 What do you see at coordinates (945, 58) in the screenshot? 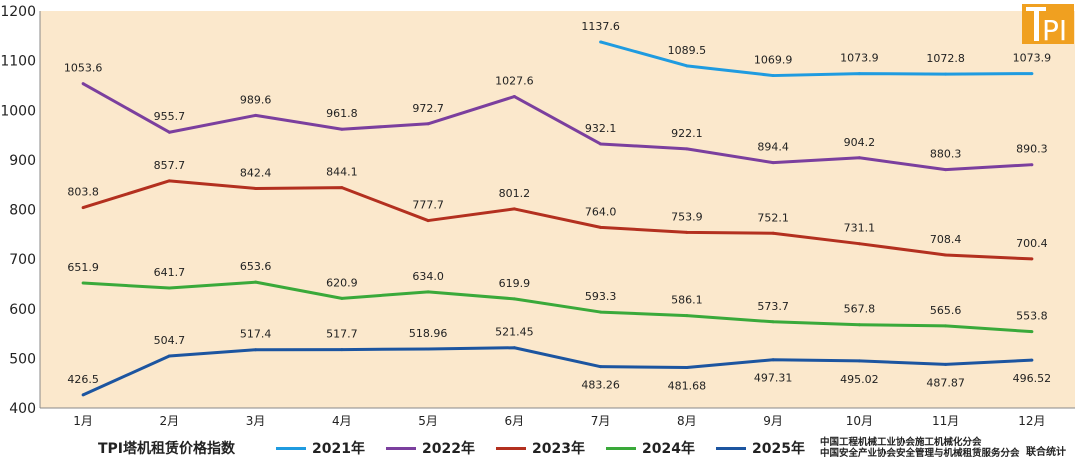
I see `data-label: 1072.8` at bounding box center [945, 58].